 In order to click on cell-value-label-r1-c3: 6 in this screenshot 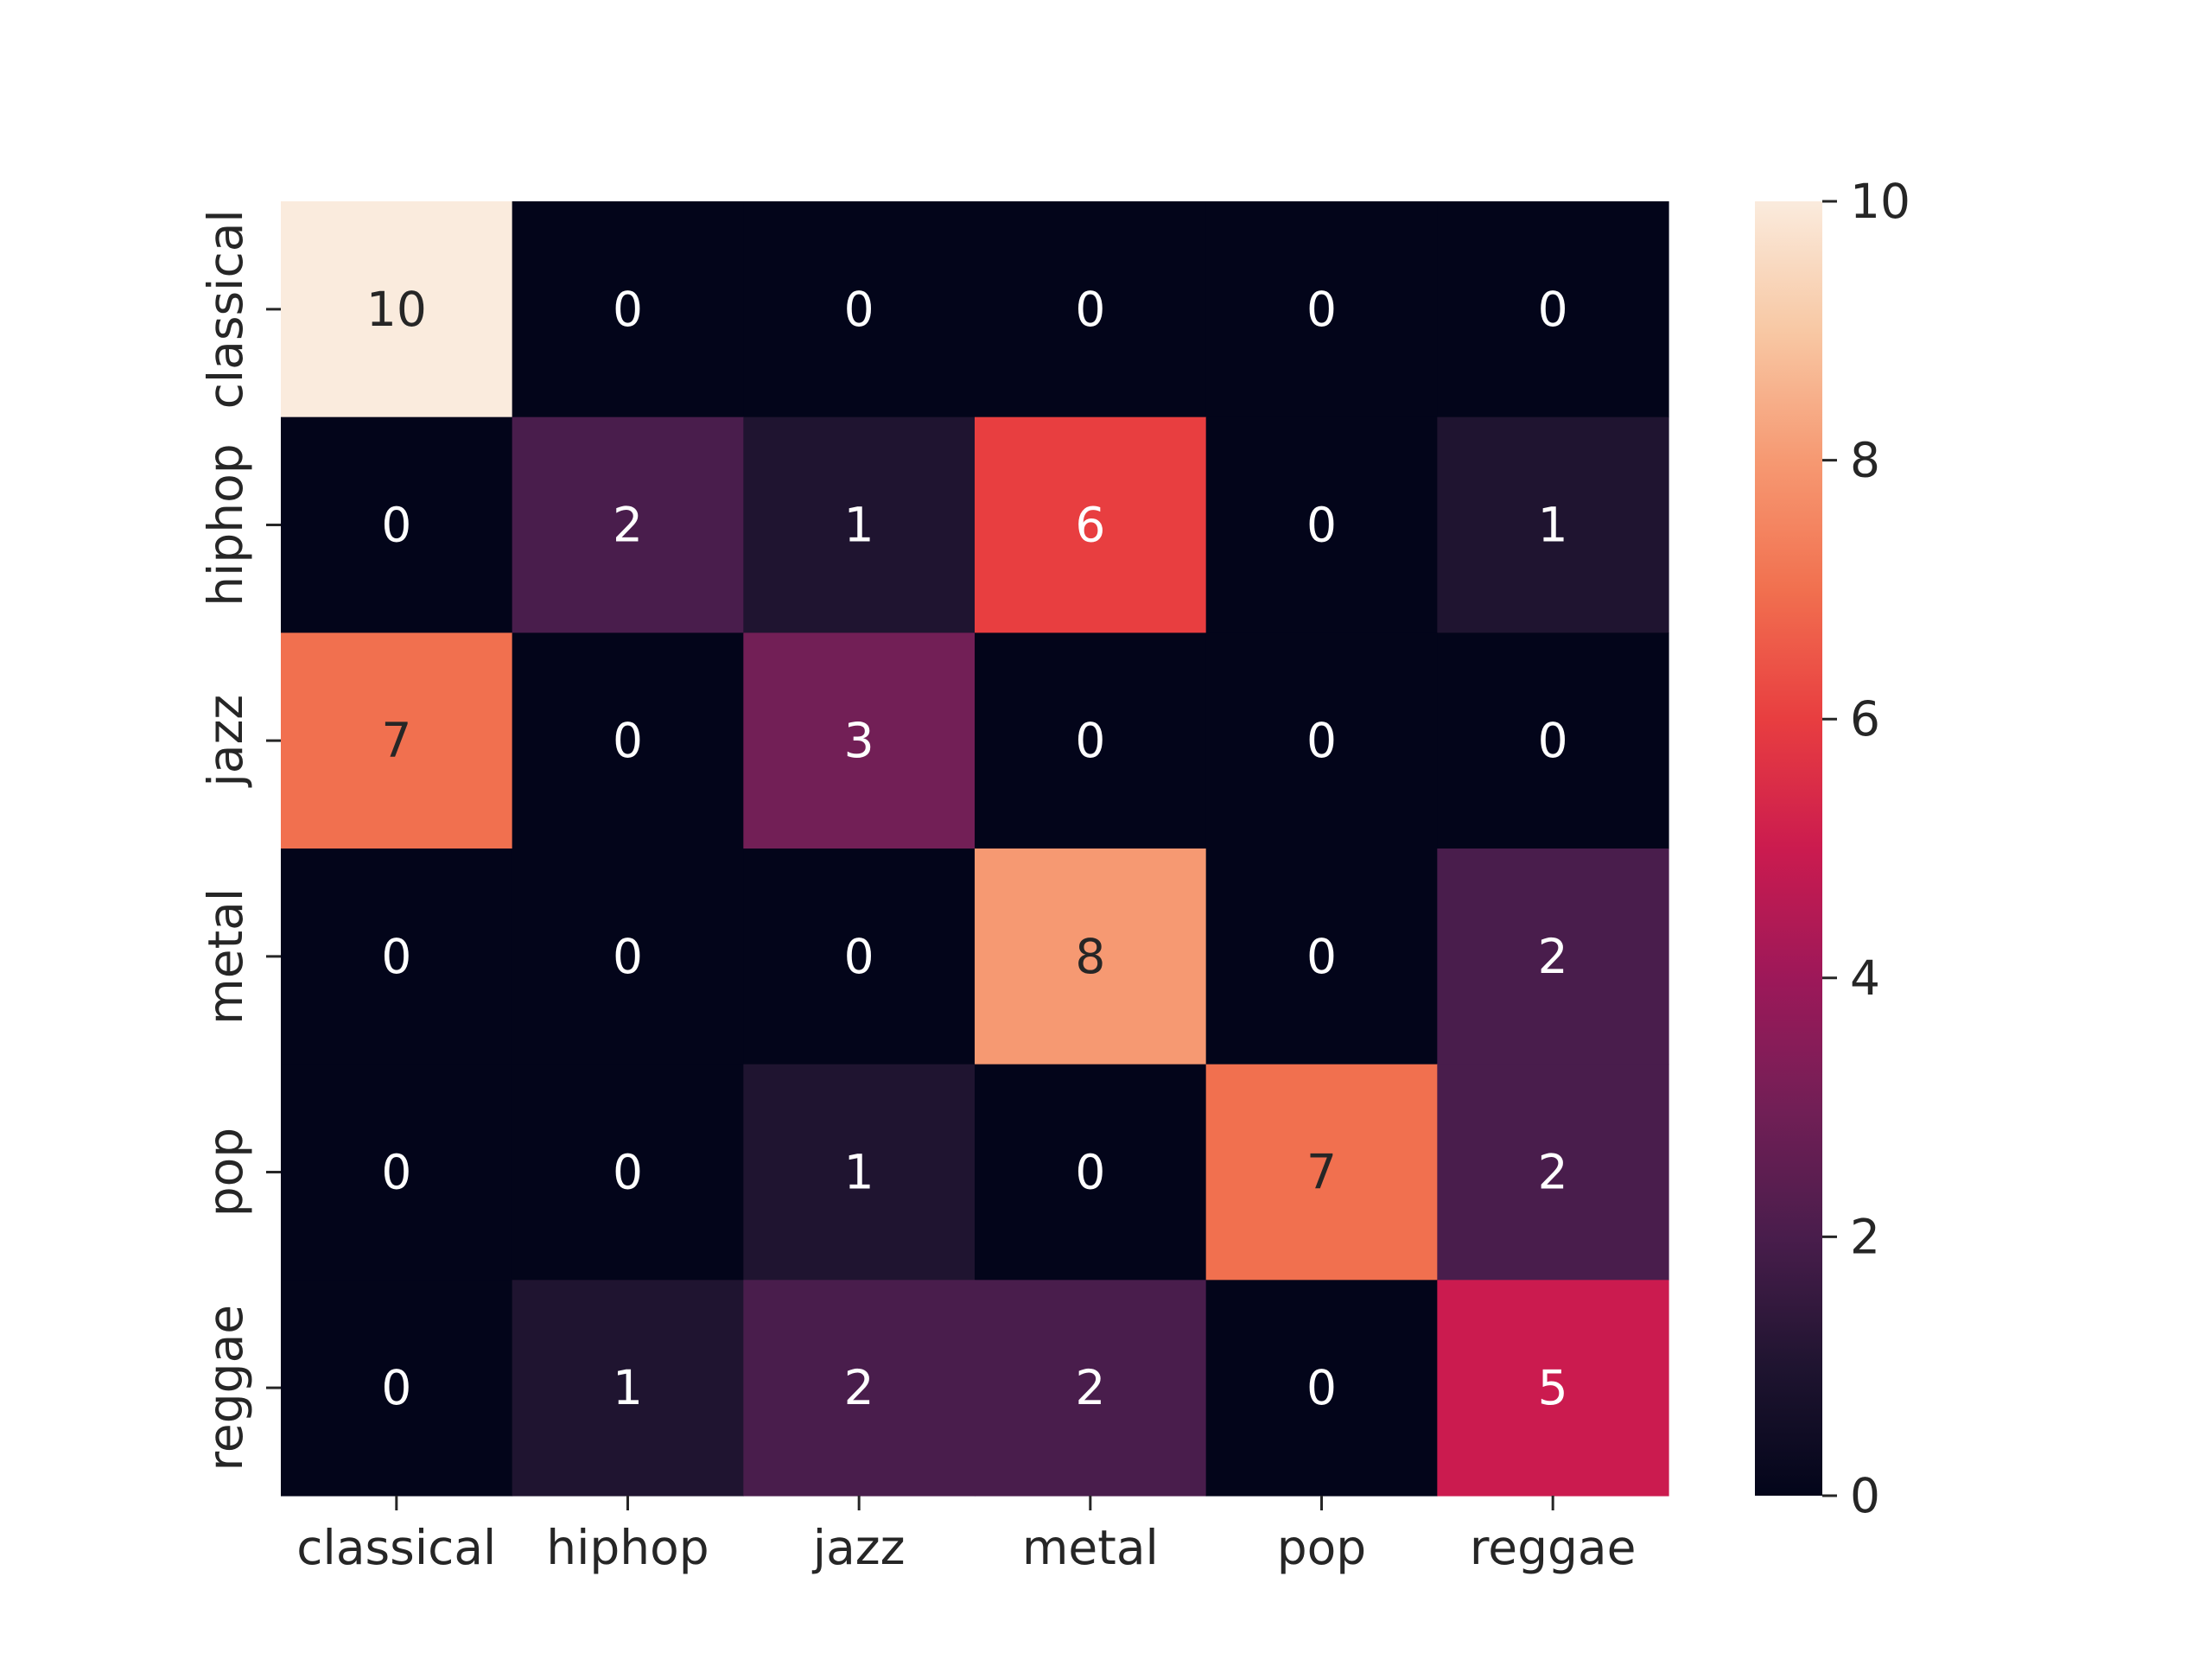, I will do `click(1090, 525)`.